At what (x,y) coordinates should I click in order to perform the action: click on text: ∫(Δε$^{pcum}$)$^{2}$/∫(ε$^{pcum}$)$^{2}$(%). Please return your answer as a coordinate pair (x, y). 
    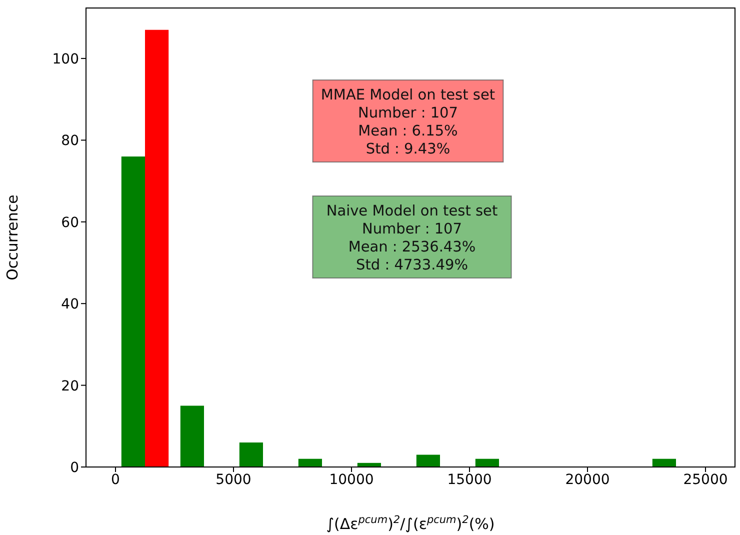
    Looking at the image, I should click on (410, 523).